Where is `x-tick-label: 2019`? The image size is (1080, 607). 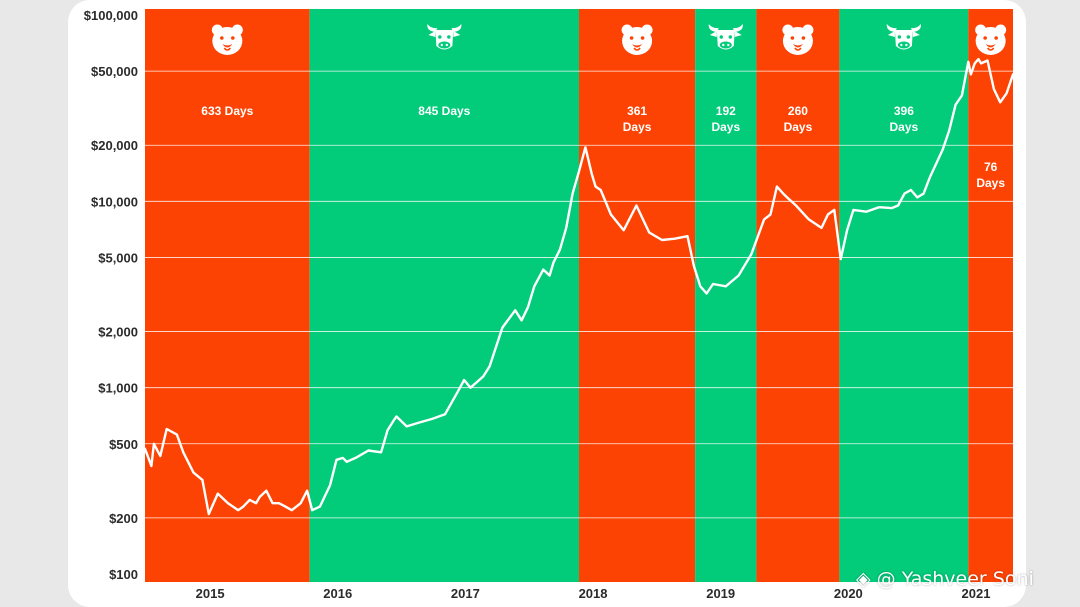
x-tick-label: 2019 is located at coordinates (720, 593).